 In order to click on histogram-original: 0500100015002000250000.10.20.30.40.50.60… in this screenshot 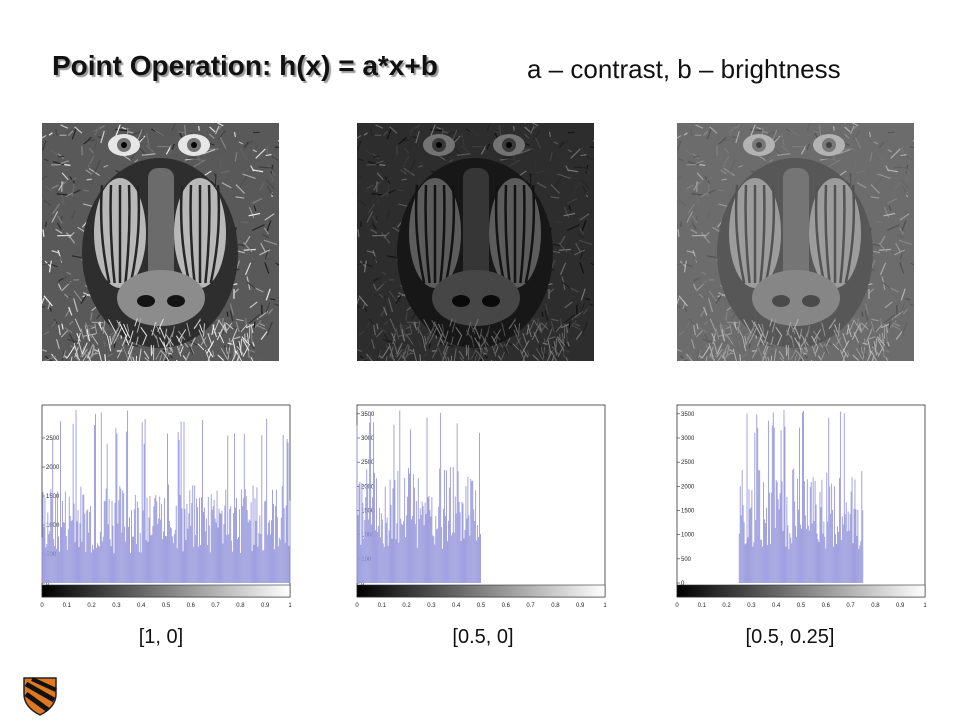, I will do `click(165, 516)`.